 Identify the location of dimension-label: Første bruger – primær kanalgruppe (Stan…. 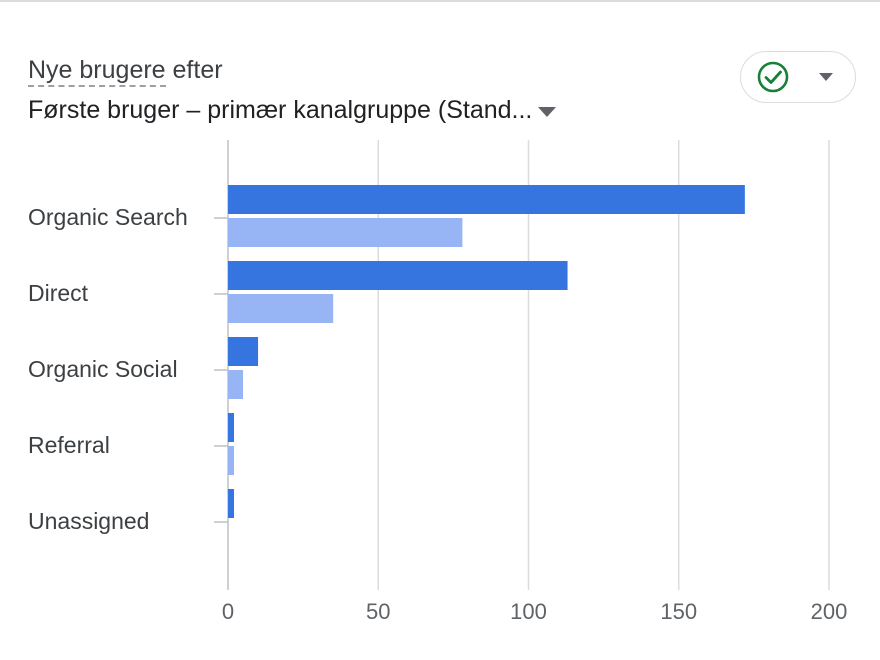
(280, 110).